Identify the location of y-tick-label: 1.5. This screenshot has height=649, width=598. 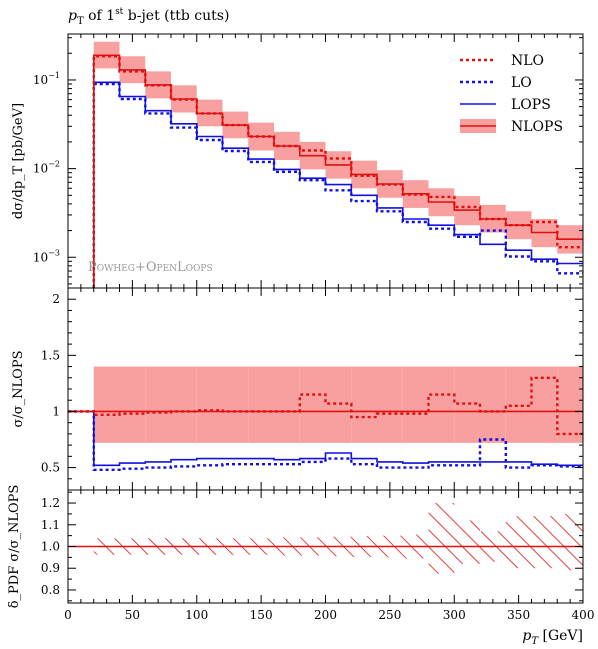
(50, 355).